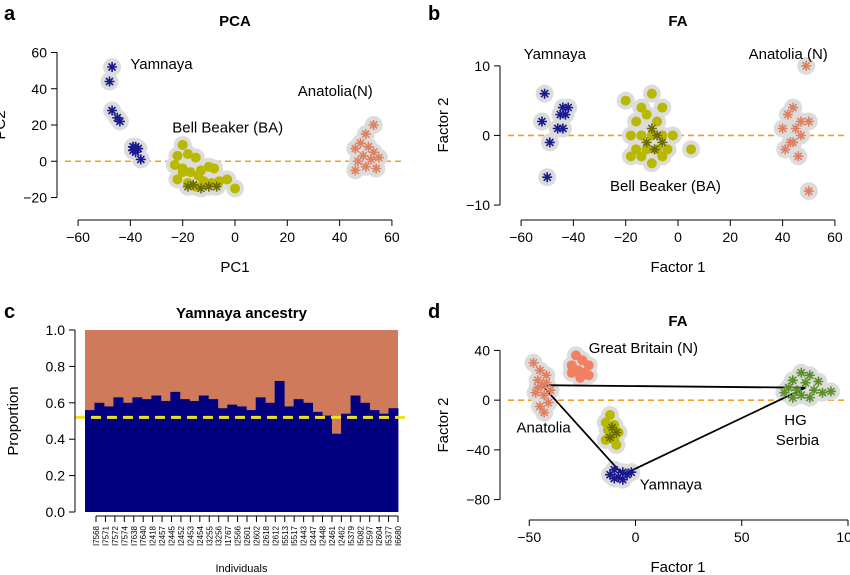 The width and height of the screenshot is (850, 575). What do you see at coordinates (351, 535) in the screenshot?
I see `x-tick-label: I5379` at bounding box center [351, 535].